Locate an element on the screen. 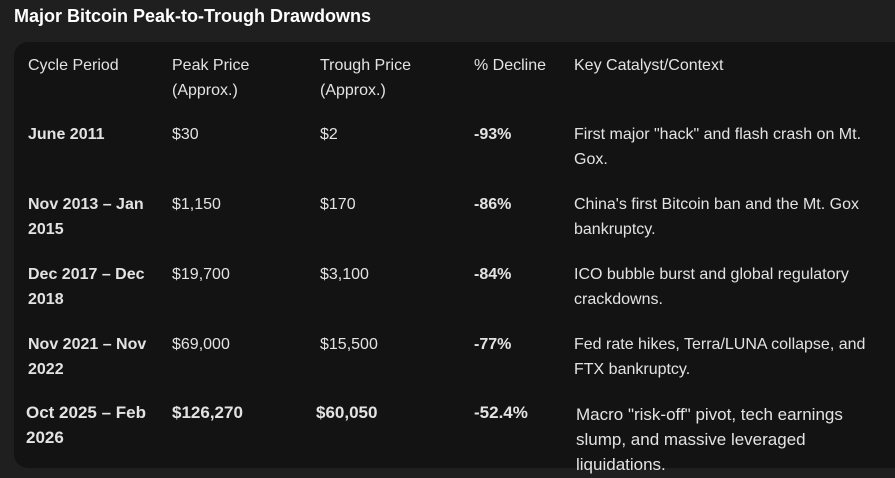 The width and height of the screenshot is (895, 478). table-cell: $3,100 is located at coordinates (344, 274).